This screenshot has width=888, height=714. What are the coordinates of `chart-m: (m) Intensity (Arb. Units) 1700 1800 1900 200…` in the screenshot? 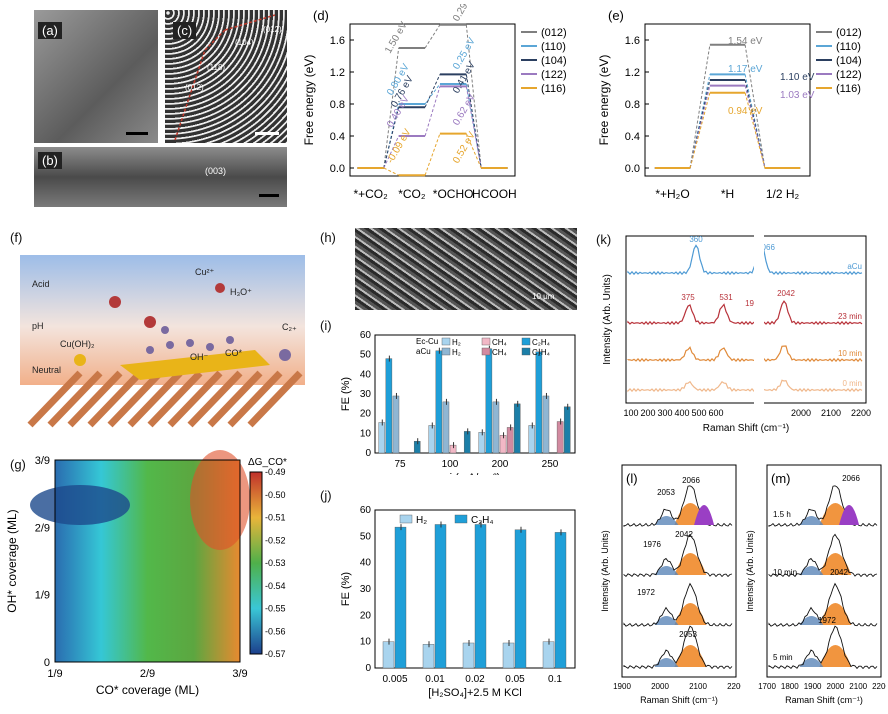 It's located at (815, 584).